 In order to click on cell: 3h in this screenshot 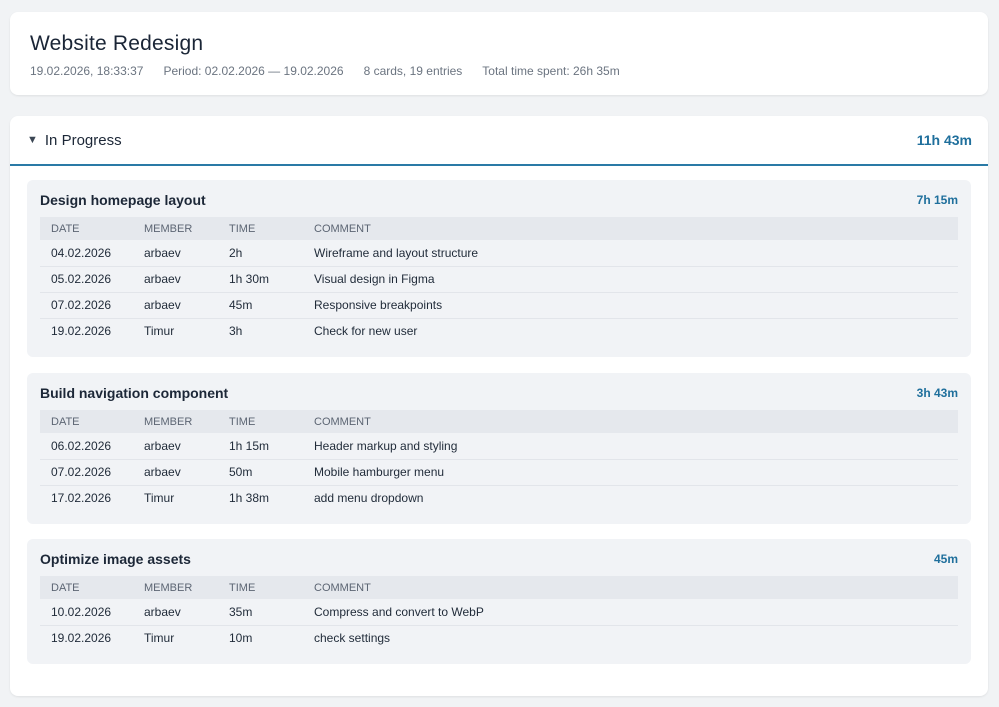, I will do `click(236, 331)`.